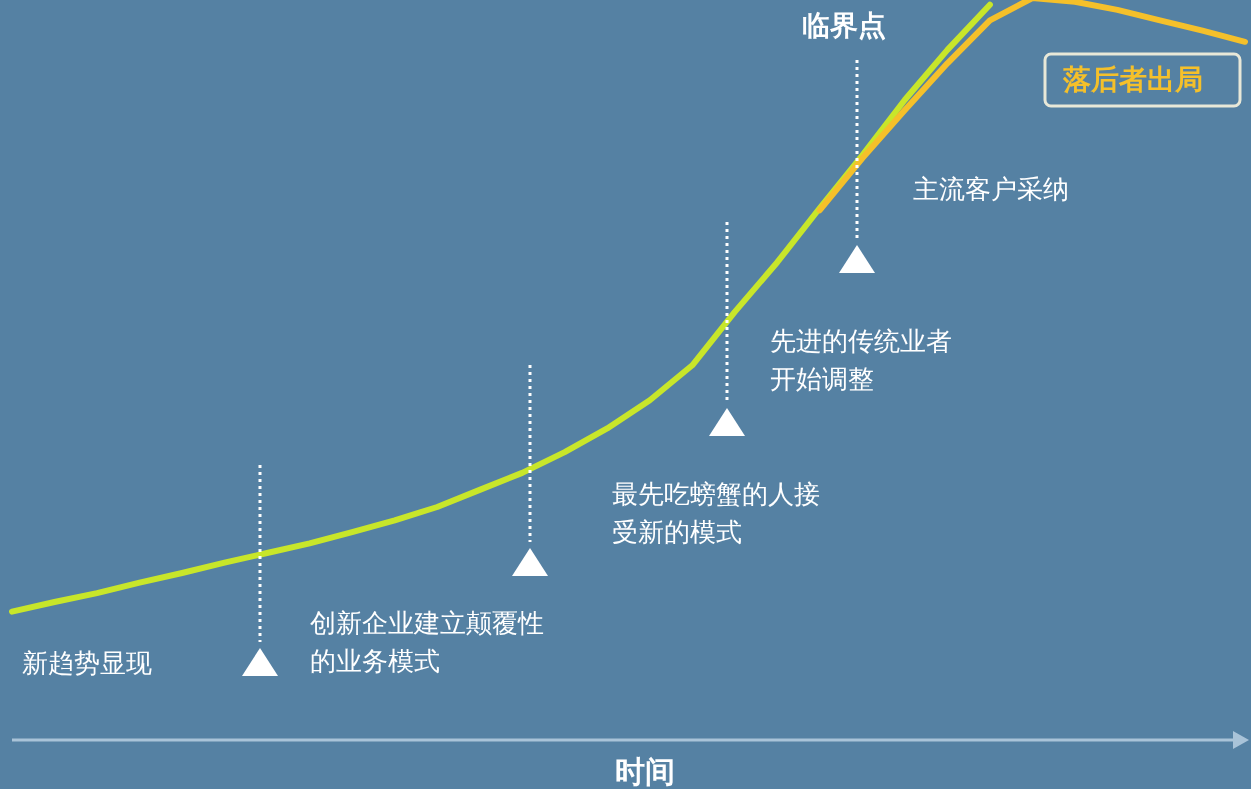 This screenshot has height=789, width=1251. I want to click on annotation: 创新企业建立颠覆性的业务模式, so click(427, 642).